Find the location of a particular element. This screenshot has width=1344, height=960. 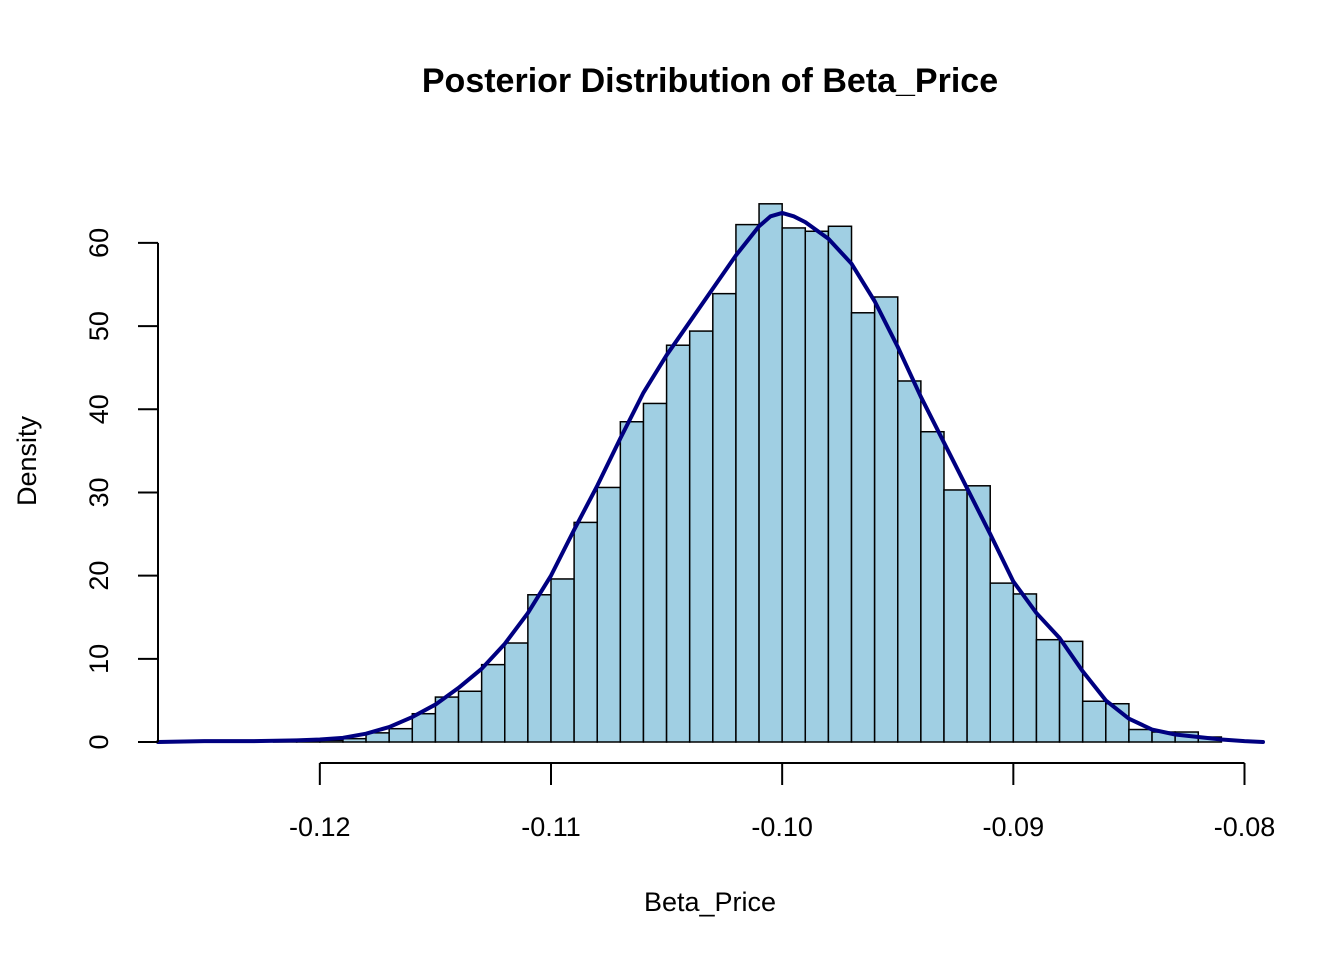

x-axis: -0.12 -0.11 -0.10 -0.09 -0.08 is located at coordinates (782, 802).